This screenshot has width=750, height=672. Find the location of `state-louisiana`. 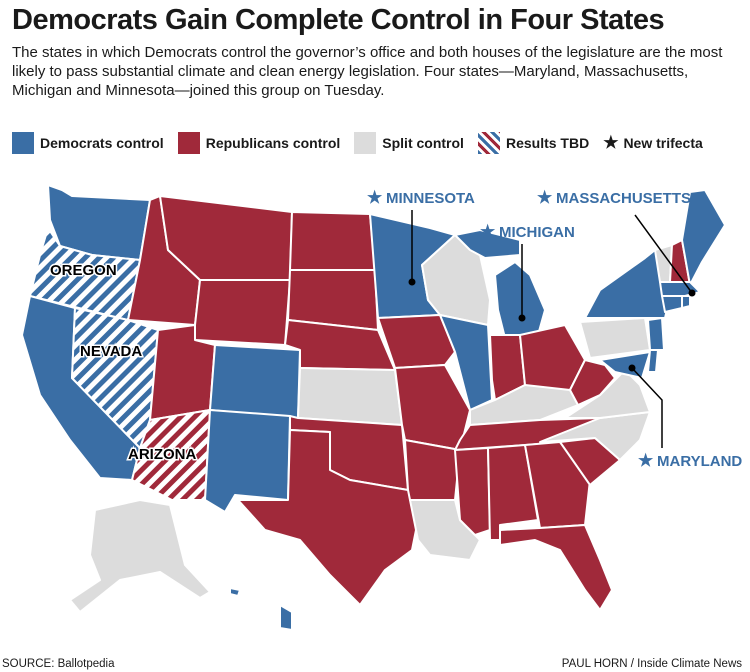

state-louisiana is located at coordinates (445, 530).